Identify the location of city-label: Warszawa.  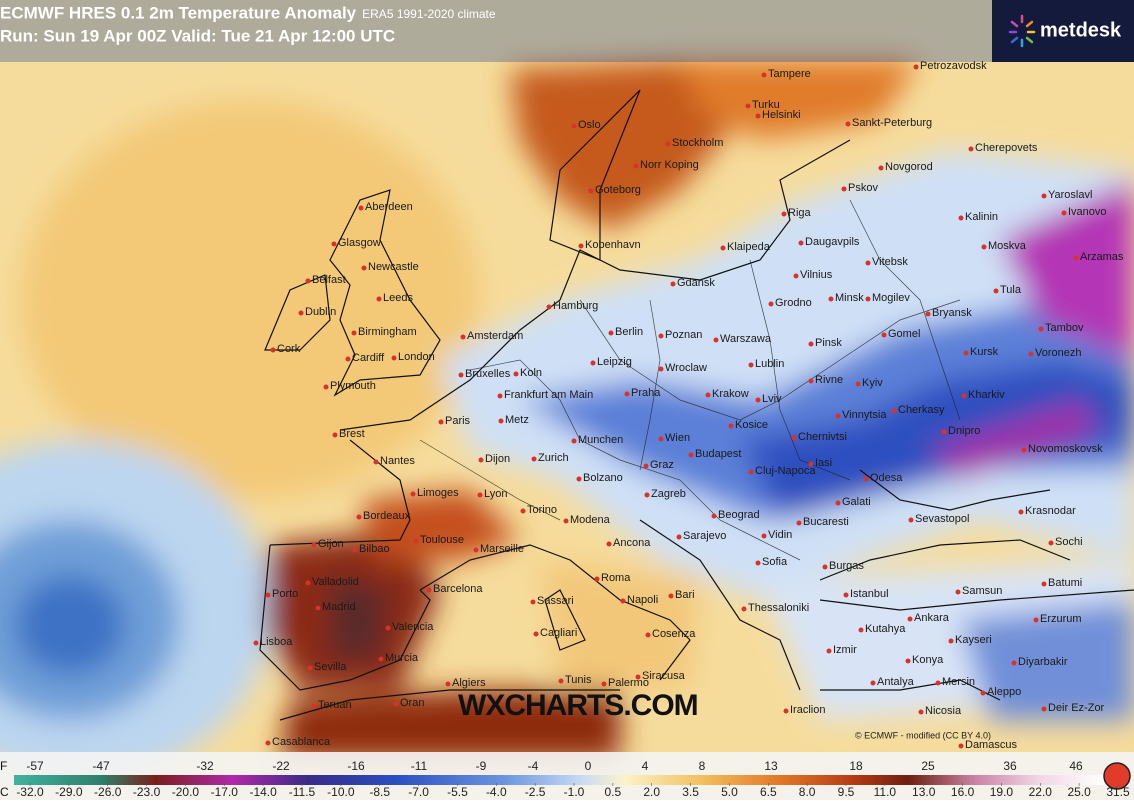
(746, 339).